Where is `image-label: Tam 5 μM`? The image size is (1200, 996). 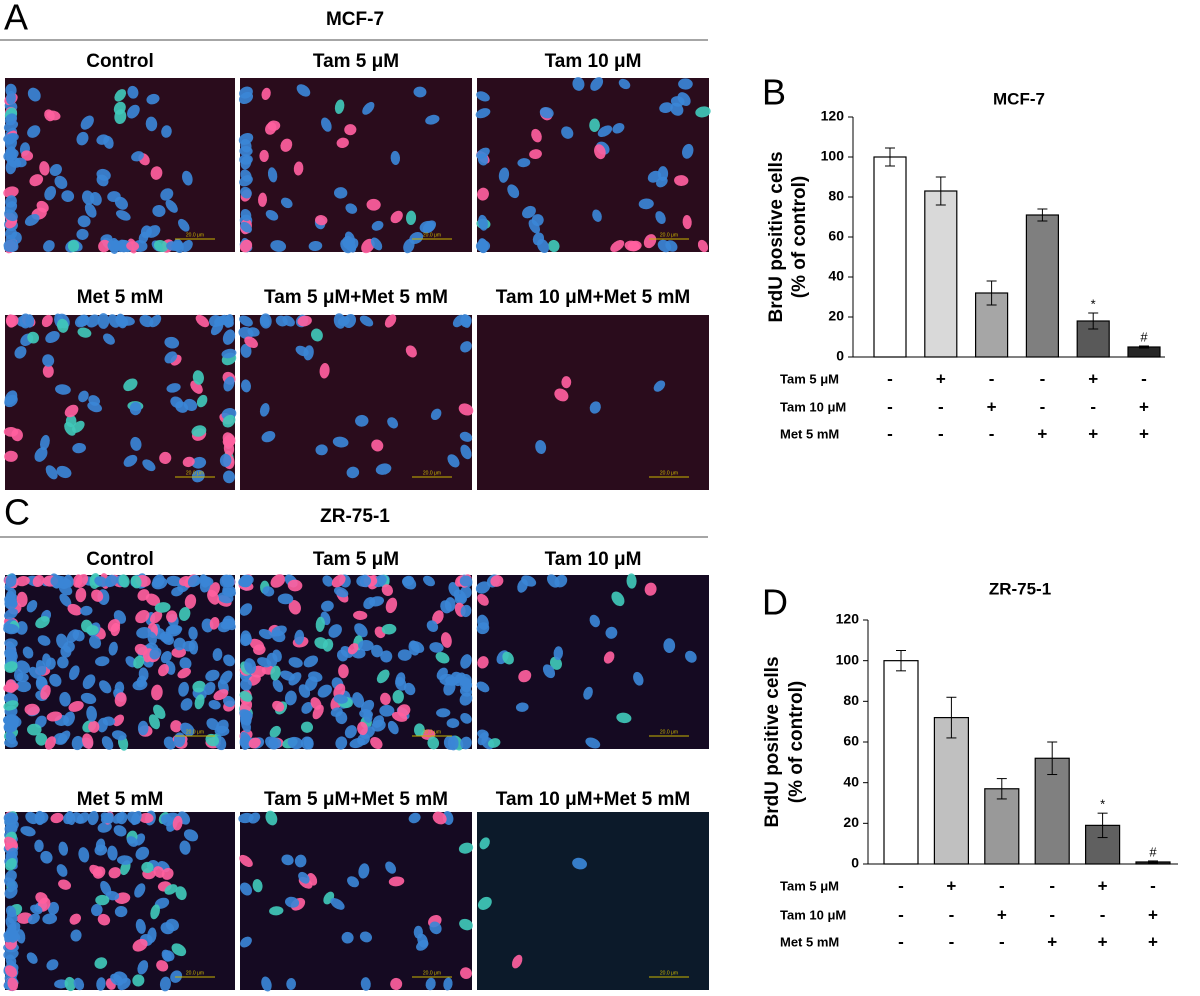 image-label: Tam 5 μM is located at coordinates (356, 559).